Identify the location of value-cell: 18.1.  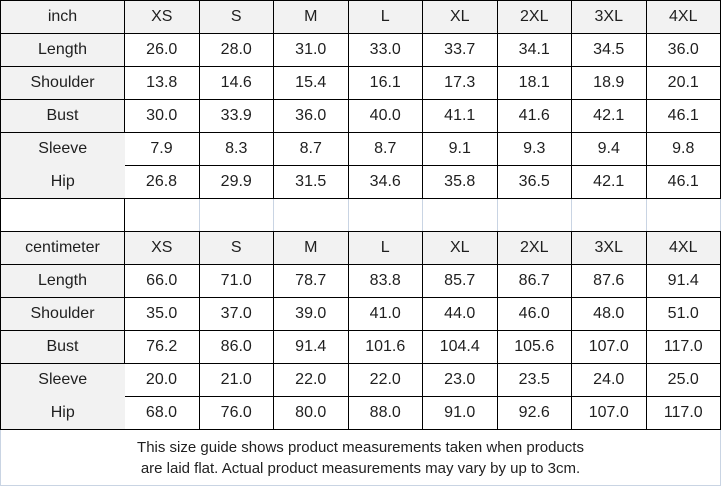
(534, 83).